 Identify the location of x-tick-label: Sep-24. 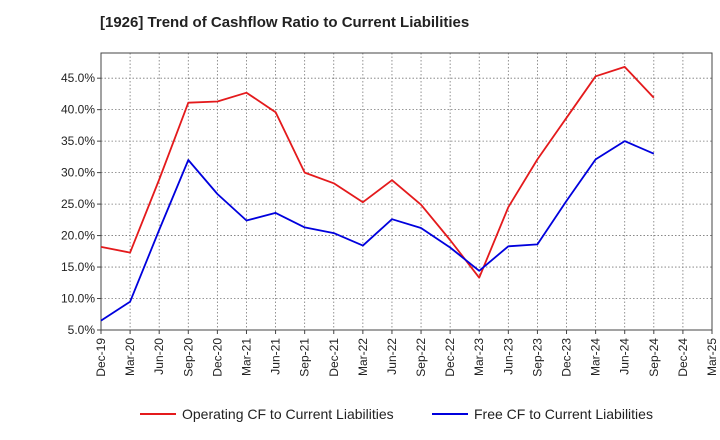
(654, 357).